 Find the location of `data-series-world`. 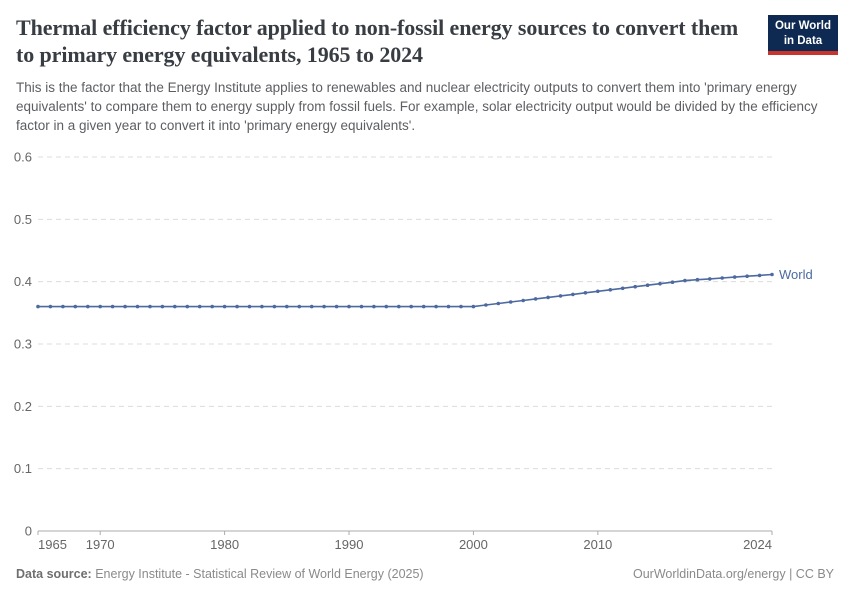

data-series-world is located at coordinates (405, 290).